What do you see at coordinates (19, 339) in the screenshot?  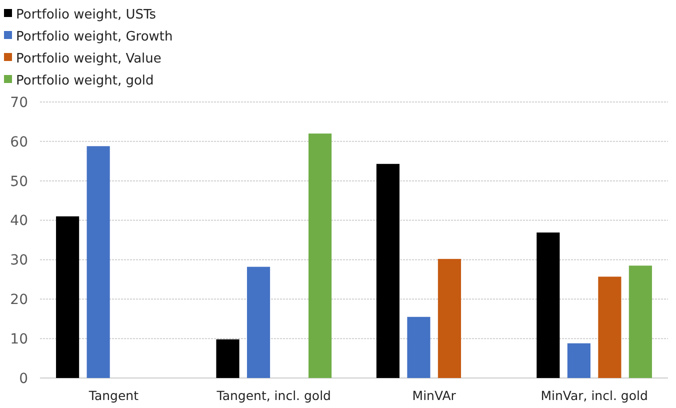 I see `y-tick-label: 10` at bounding box center [19, 339].